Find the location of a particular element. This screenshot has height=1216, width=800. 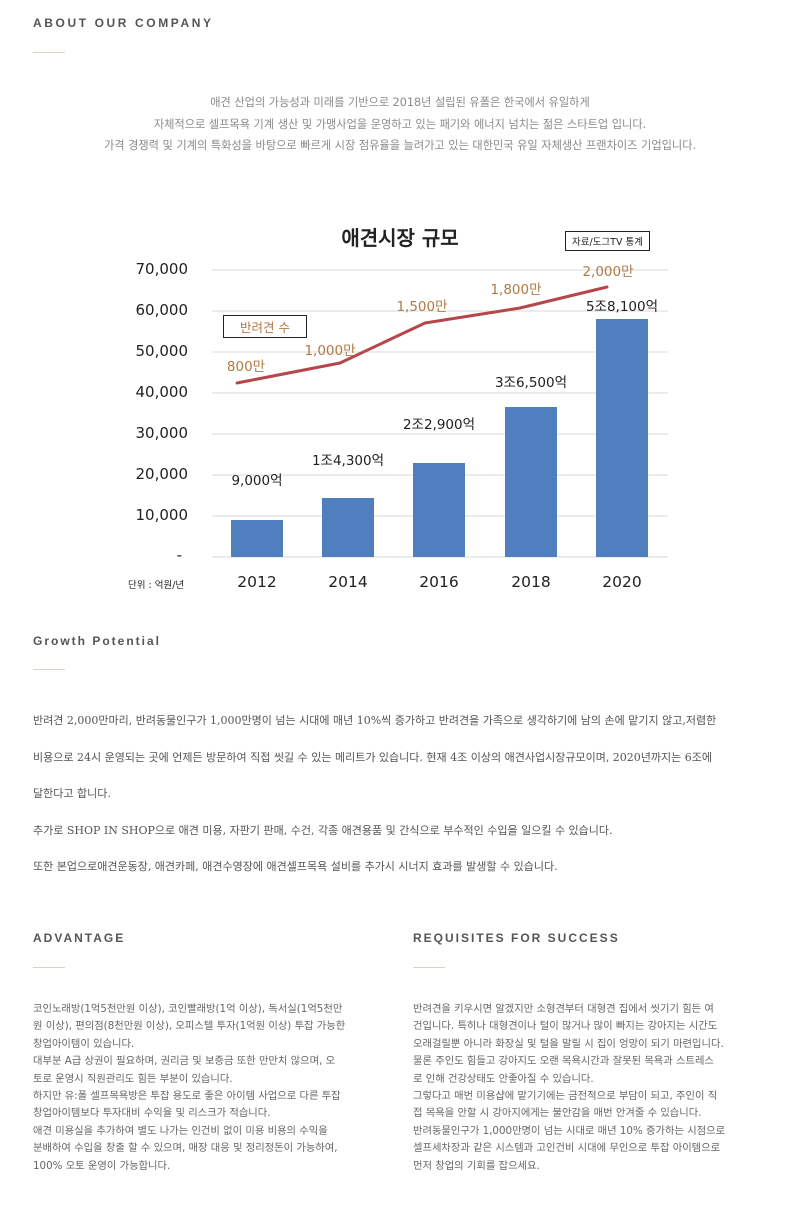

y-tick: - is located at coordinates (179, 555).